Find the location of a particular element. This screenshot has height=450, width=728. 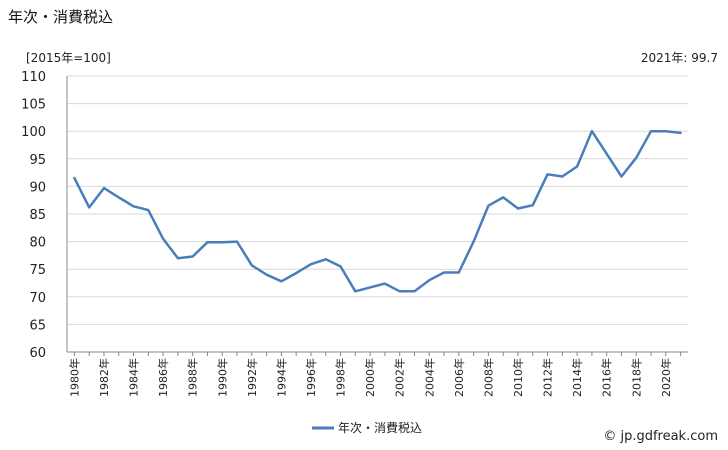

x-tick-label: 1990年 is located at coordinates (222, 377).